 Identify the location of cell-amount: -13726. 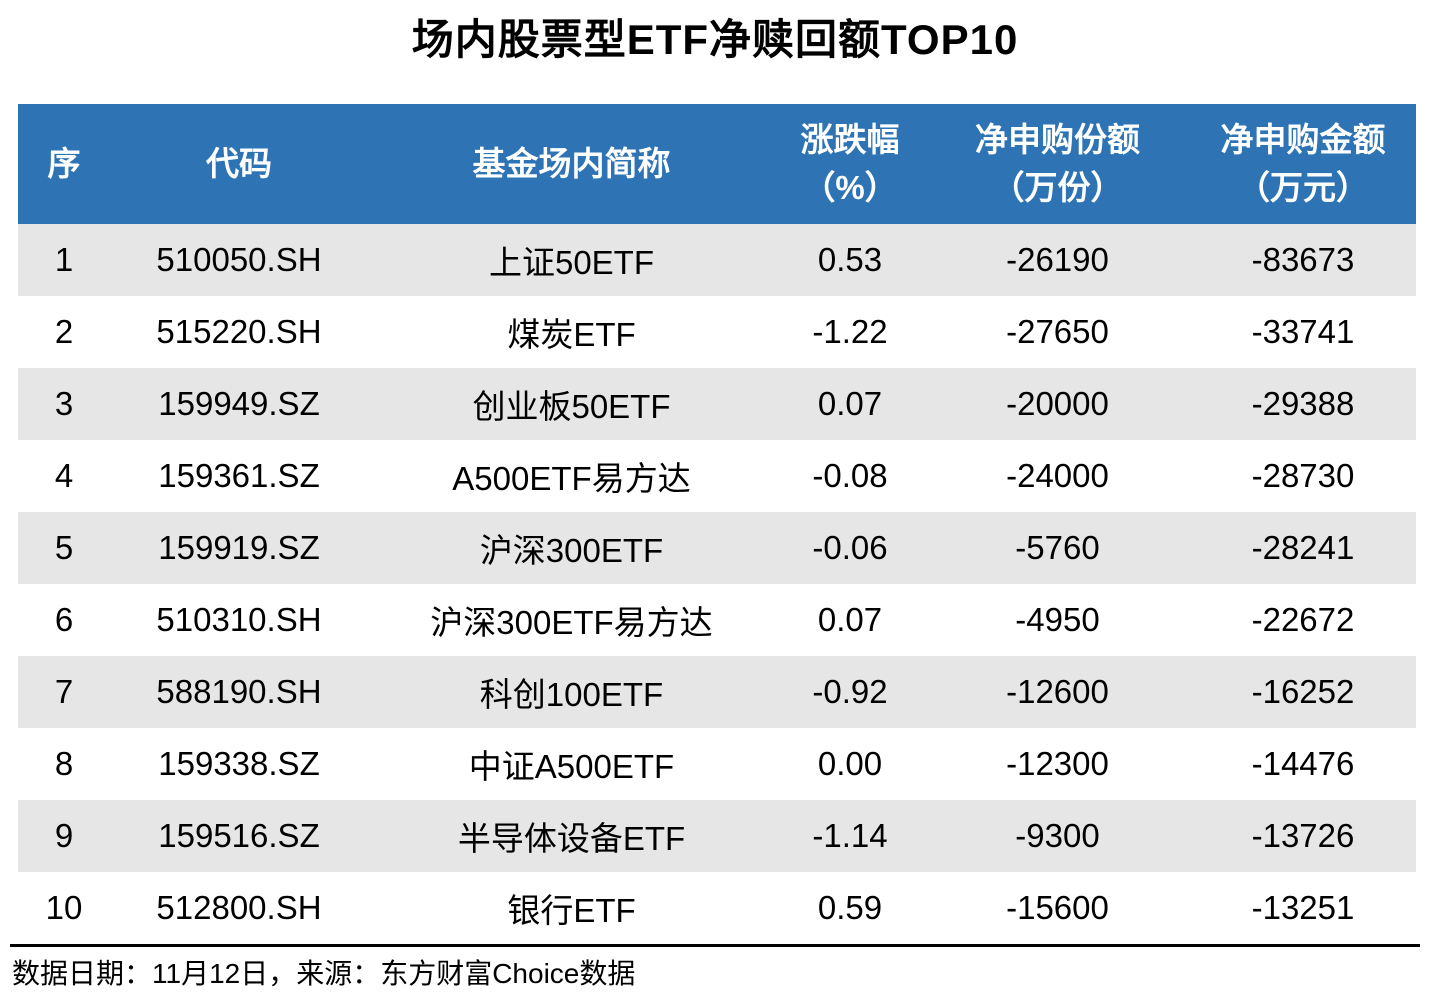
(1303, 836).